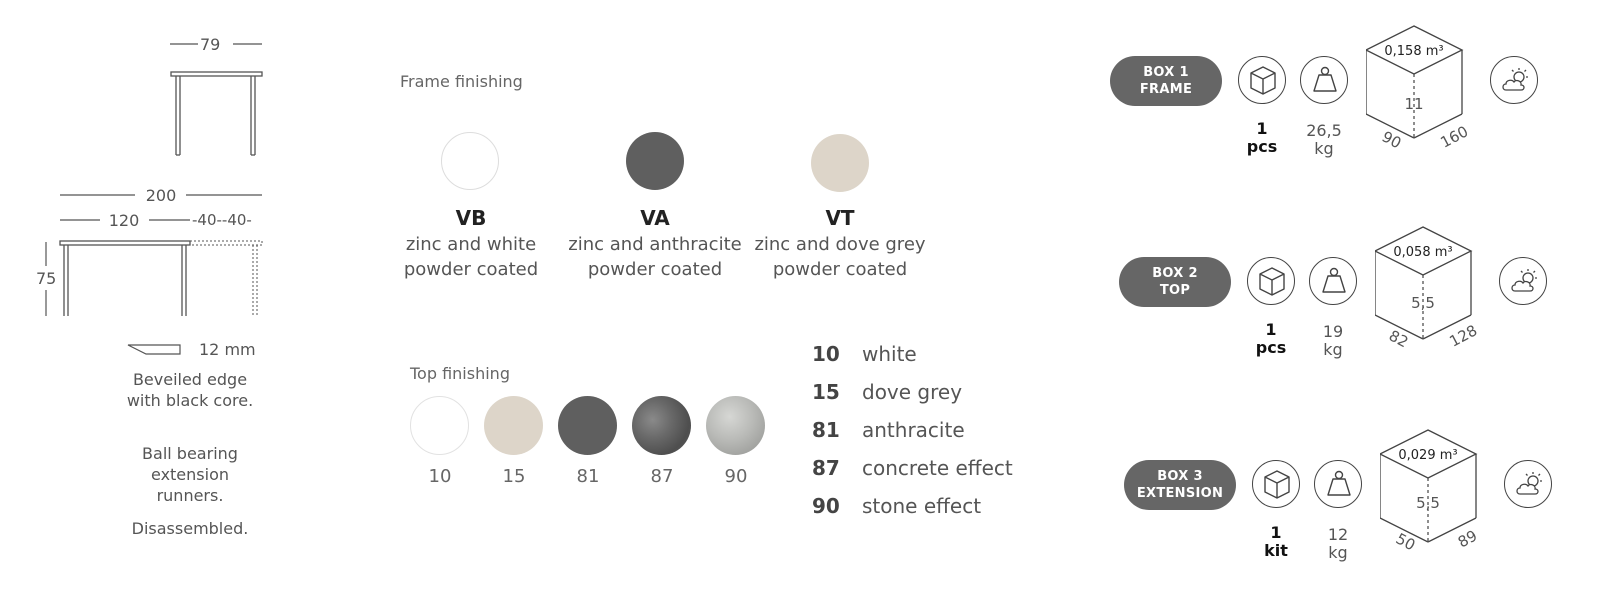  I want to click on legend-label: anthracite, so click(913, 430).